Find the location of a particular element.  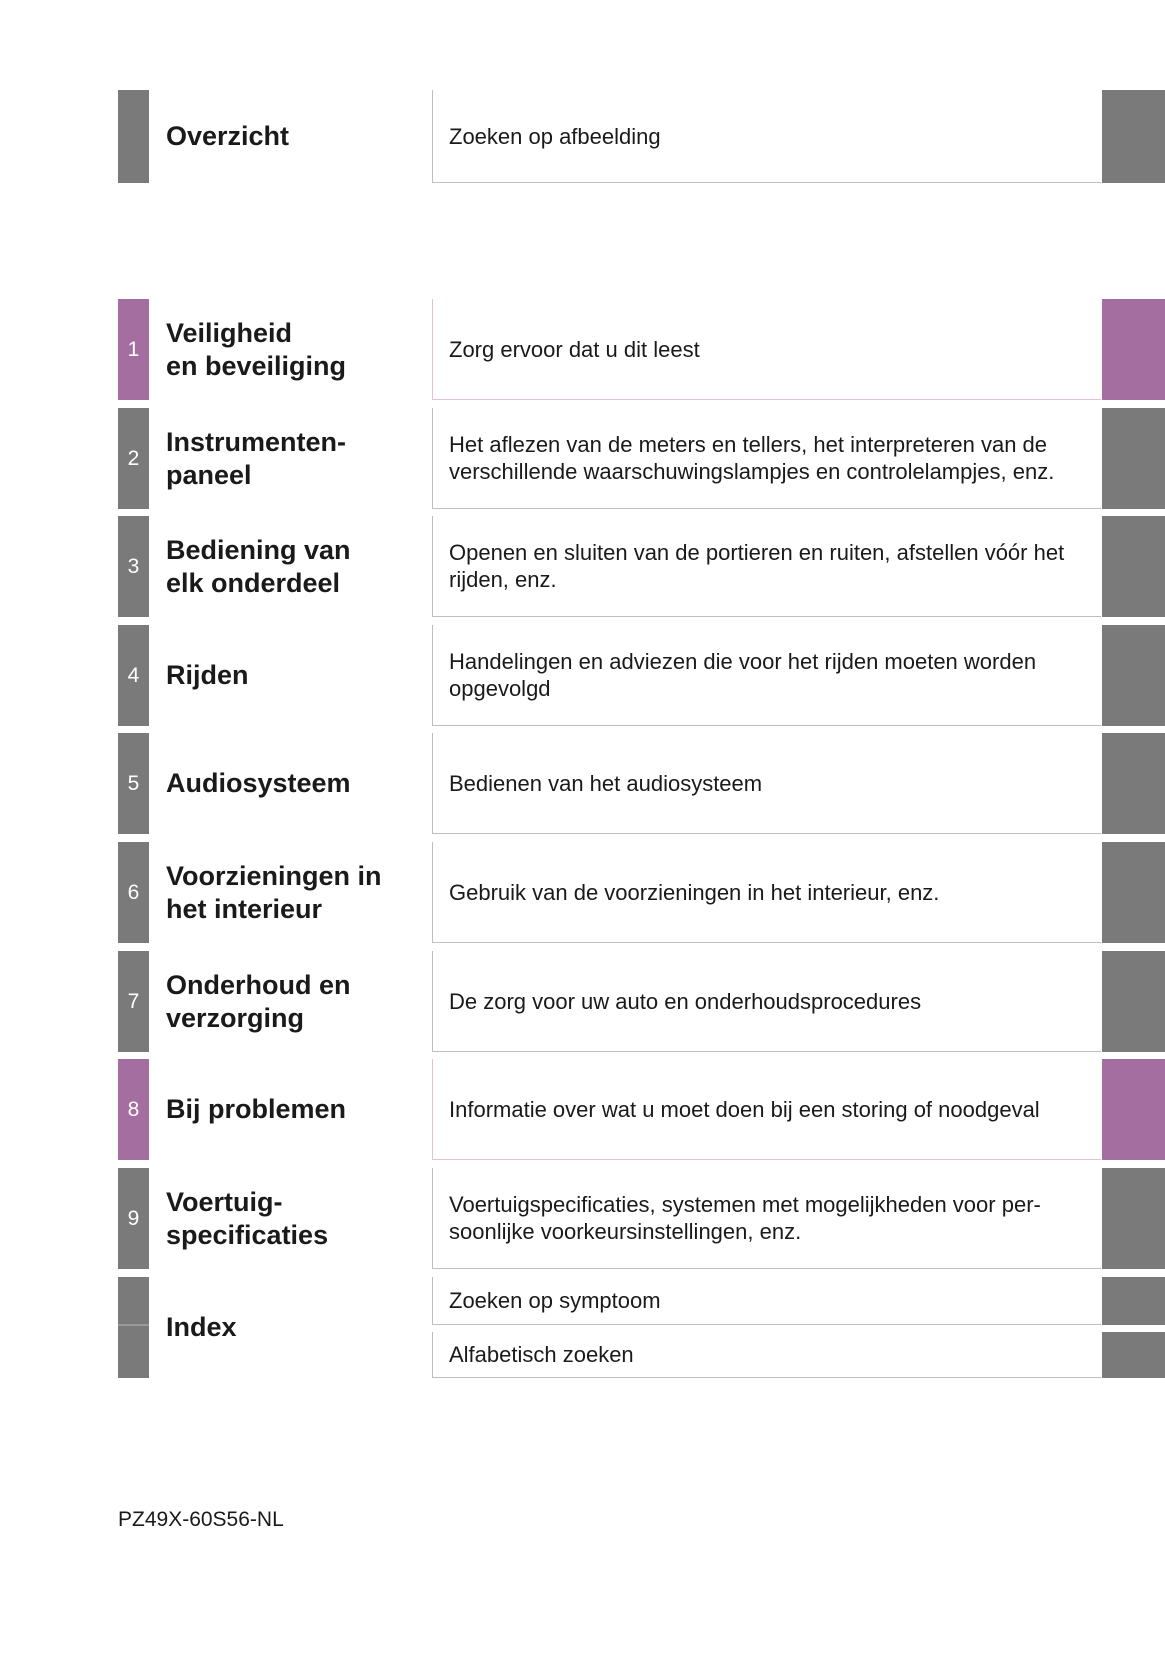

overview-title: Overzicht is located at coordinates (228, 136).